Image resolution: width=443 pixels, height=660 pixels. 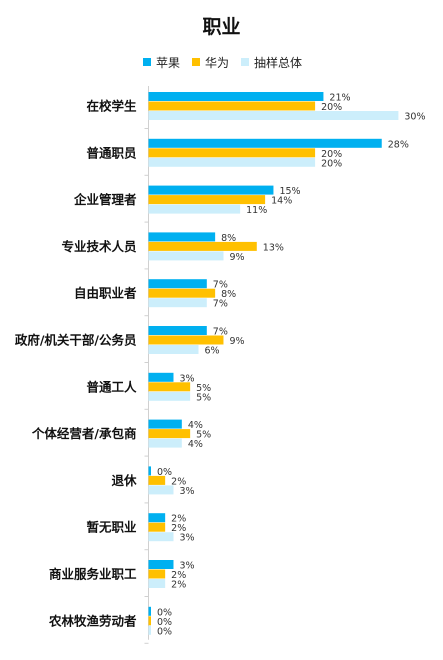 What do you see at coordinates (178, 519) in the screenshot?
I see `data-label-apple: 2%` at bounding box center [178, 519].